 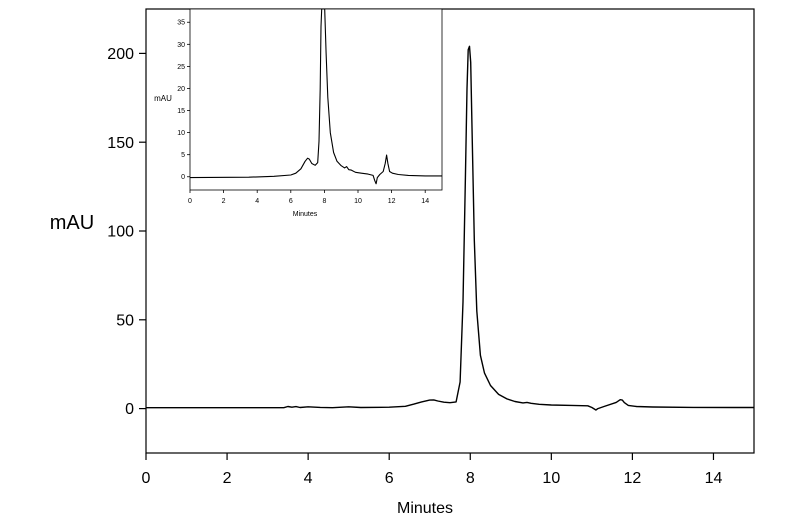 I want to click on main-y-tick-label: 0, so click(x=129, y=409).